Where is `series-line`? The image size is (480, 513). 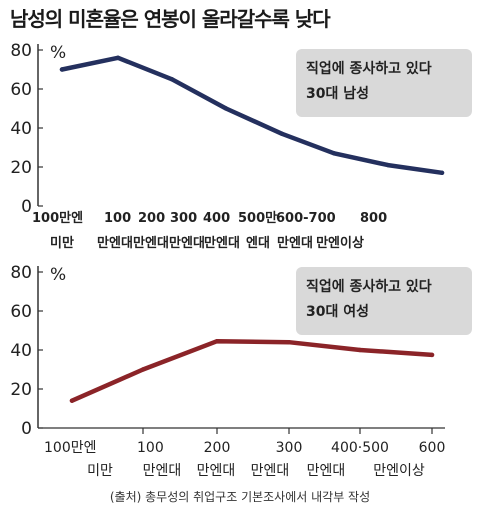 series-line is located at coordinates (252, 370).